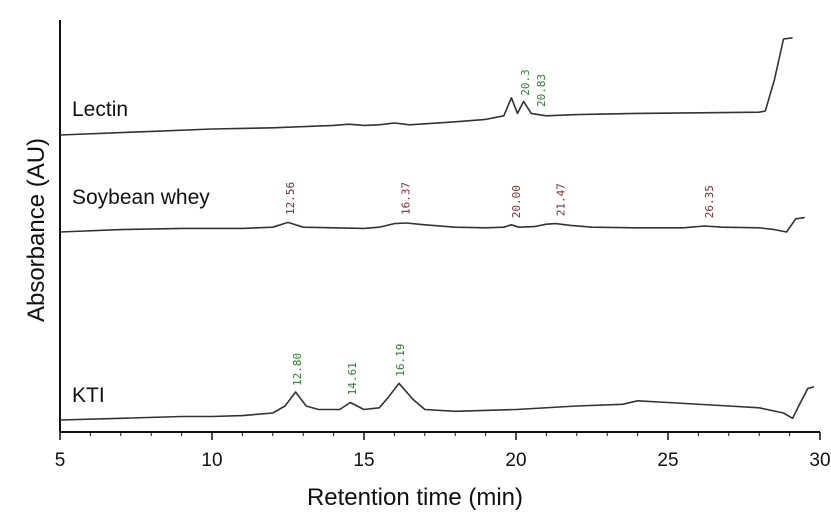 Image resolution: width=831 pixels, height=515 pixels. Describe the element at coordinates (352, 378) in the screenshot. I see `peak-label: 14.61` at that location.